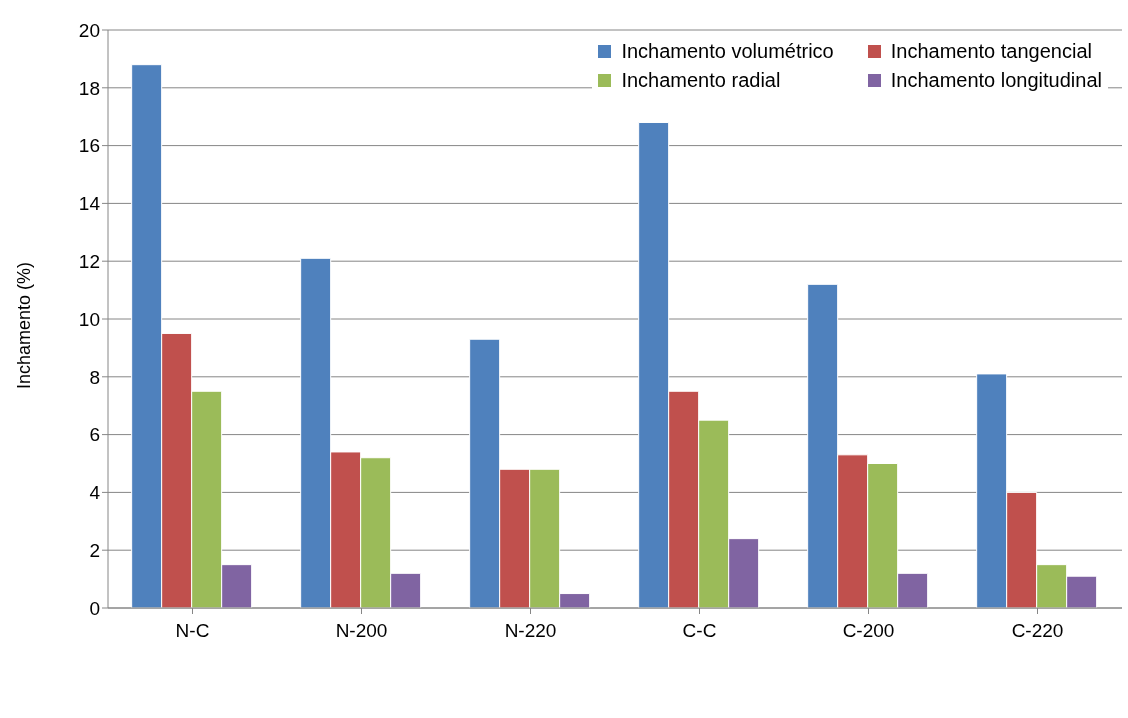  What do you see at coordinates (24, 325) in the screenshot?
I see `y-axis-title: Inchamento (%)` at bounding box center [24, 325].